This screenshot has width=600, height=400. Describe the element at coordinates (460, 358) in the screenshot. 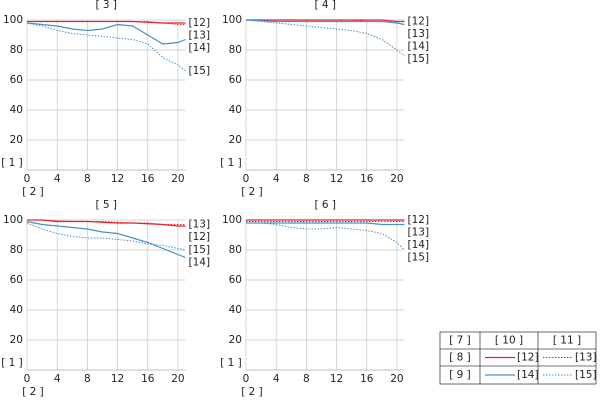

I see `table-row-label: [ 8 ]` at that location.